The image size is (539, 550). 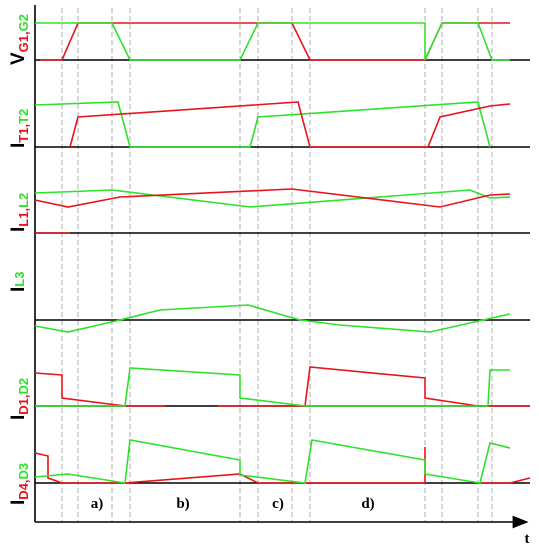 I want to click on subscript: T2, so click(x=23, y=116).